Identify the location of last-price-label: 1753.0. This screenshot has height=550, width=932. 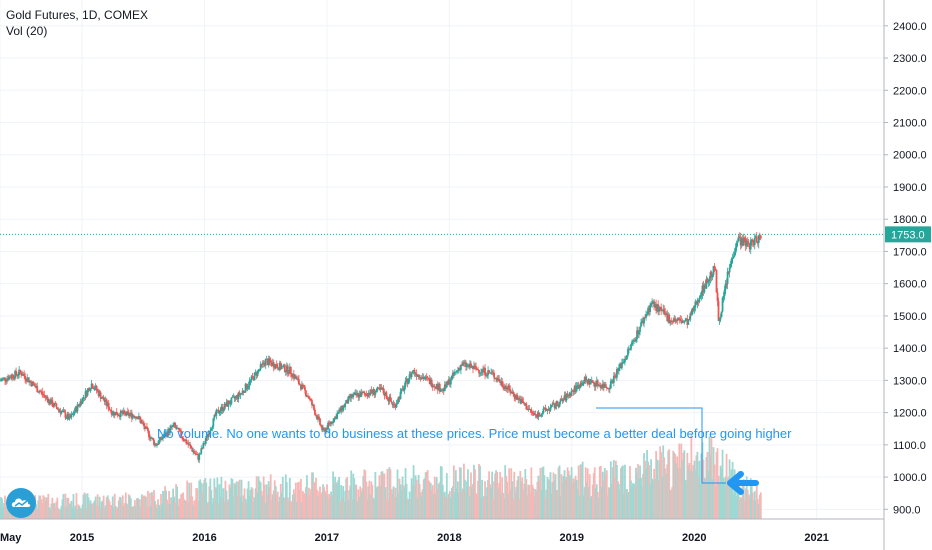
(908, 235).